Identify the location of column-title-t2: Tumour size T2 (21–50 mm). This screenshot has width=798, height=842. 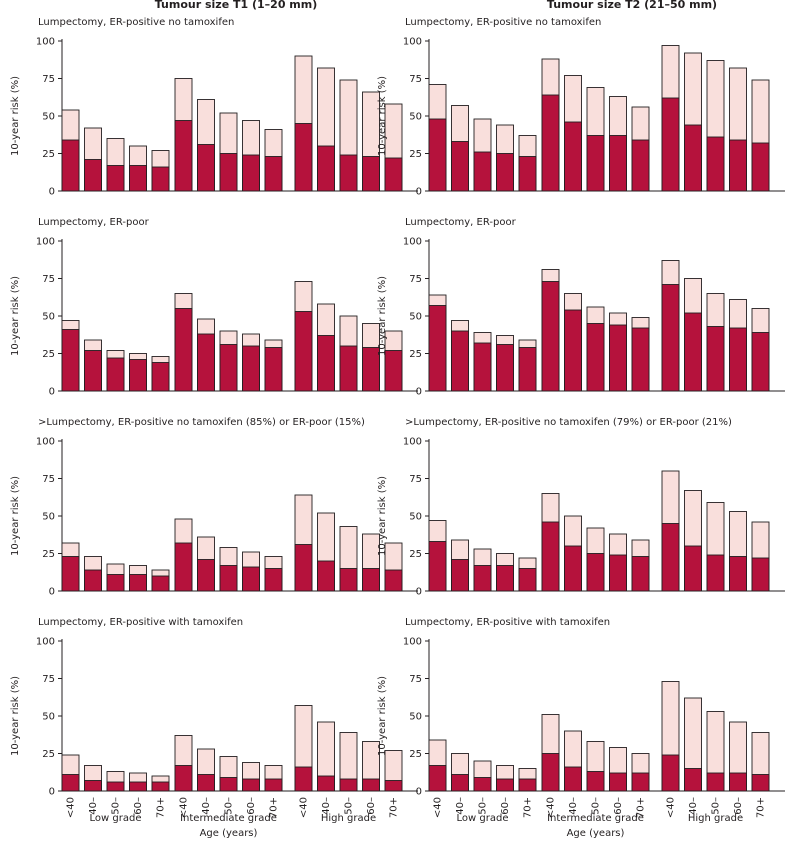
(632, 5).